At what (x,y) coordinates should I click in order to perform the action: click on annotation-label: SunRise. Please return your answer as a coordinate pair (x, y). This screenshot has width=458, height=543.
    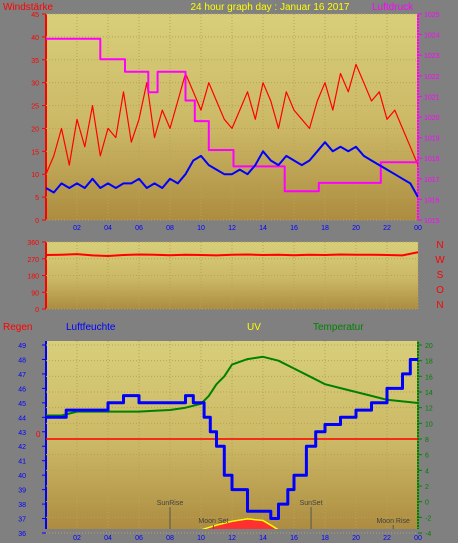
    Looking at the image, I should click on (170, 503).